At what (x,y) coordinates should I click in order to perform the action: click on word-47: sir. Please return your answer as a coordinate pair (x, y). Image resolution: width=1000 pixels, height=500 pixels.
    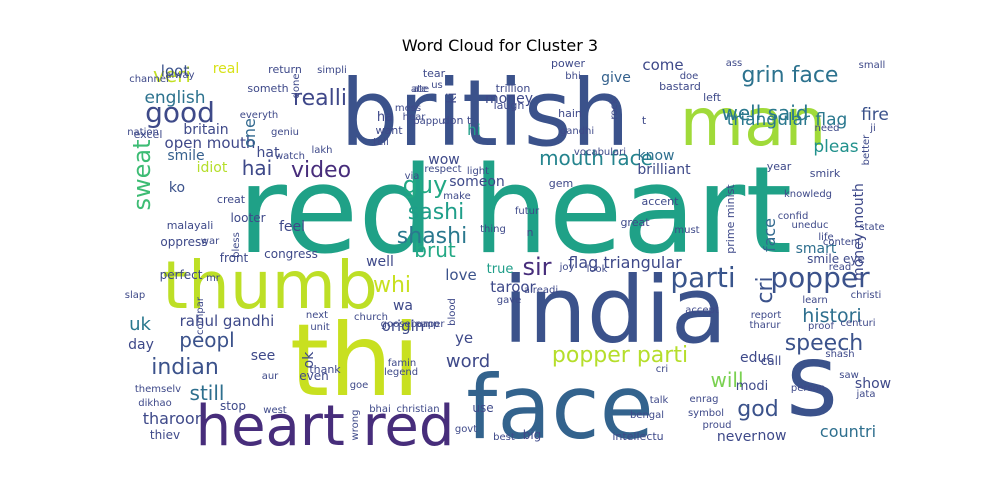
    Looking at the image, I should click on (536, 267).